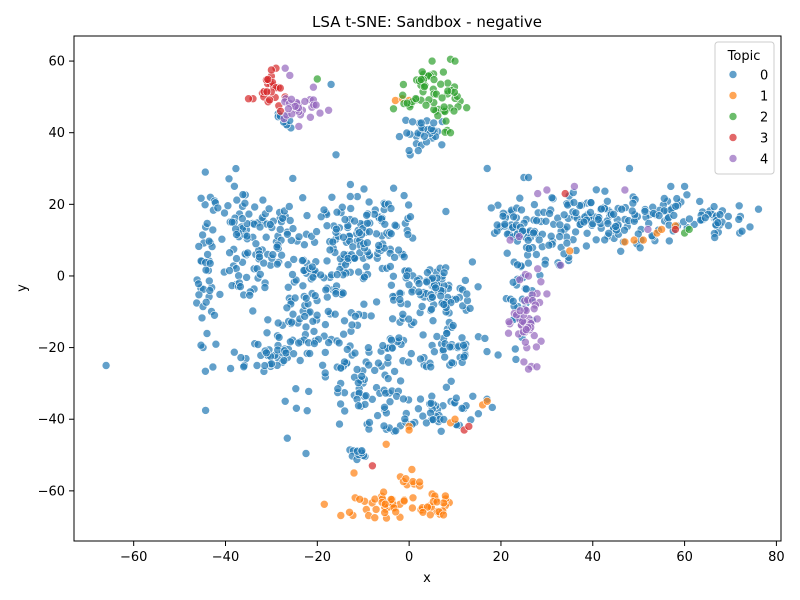 The width and height of the screenshot is (800, 600). What do you see at coordinates (764, 139) in the screenshot?
I see `legend-label: 3` at bounding box center [764, 139].